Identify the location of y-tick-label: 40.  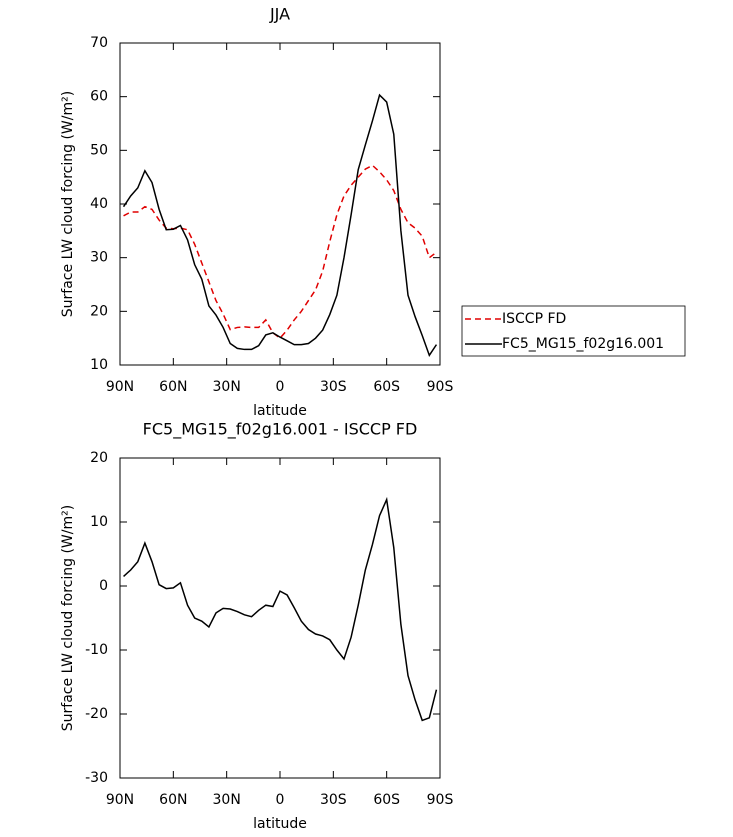
(99, 204).